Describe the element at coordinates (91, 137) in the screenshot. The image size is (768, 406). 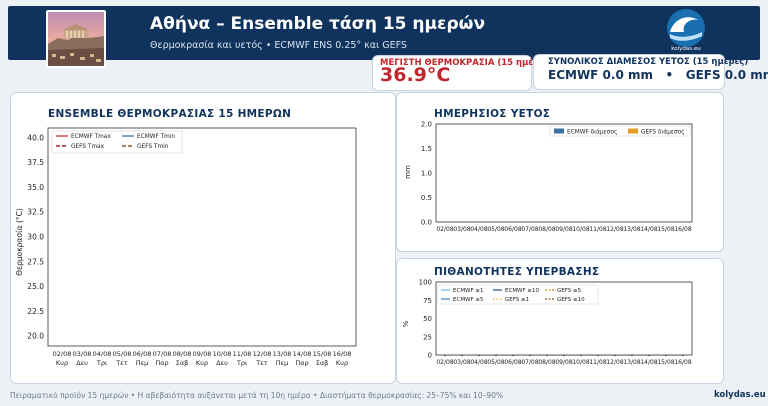
I see `legend-entry: ECMWF Tmax` at that location.